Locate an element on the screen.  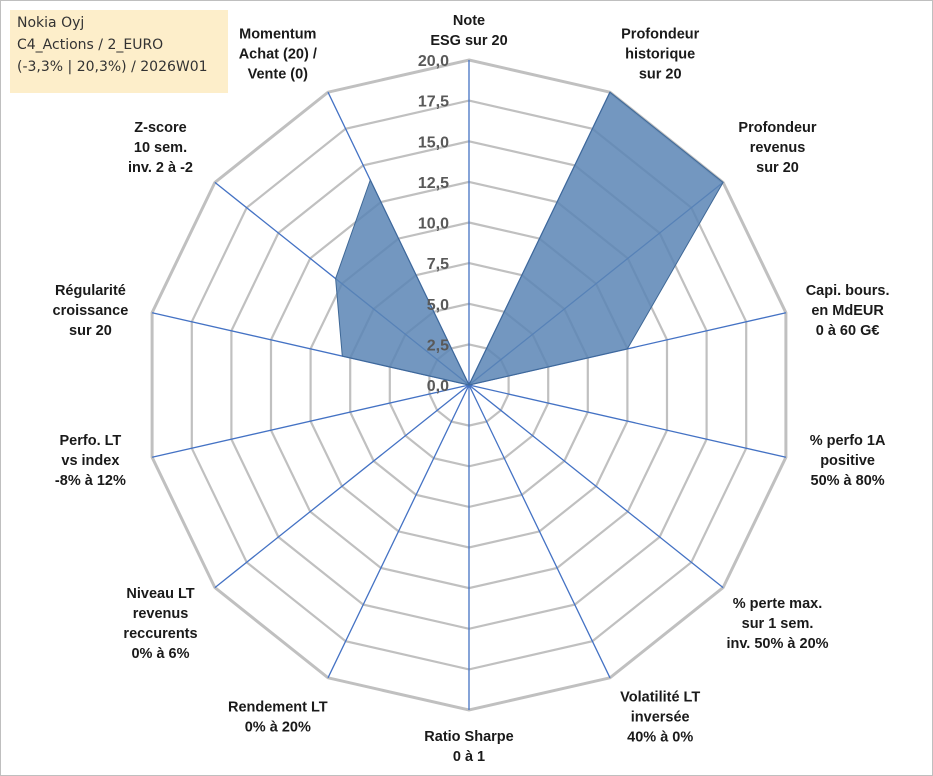
tick-label: 12,5 is located at coordinates (433, 183).